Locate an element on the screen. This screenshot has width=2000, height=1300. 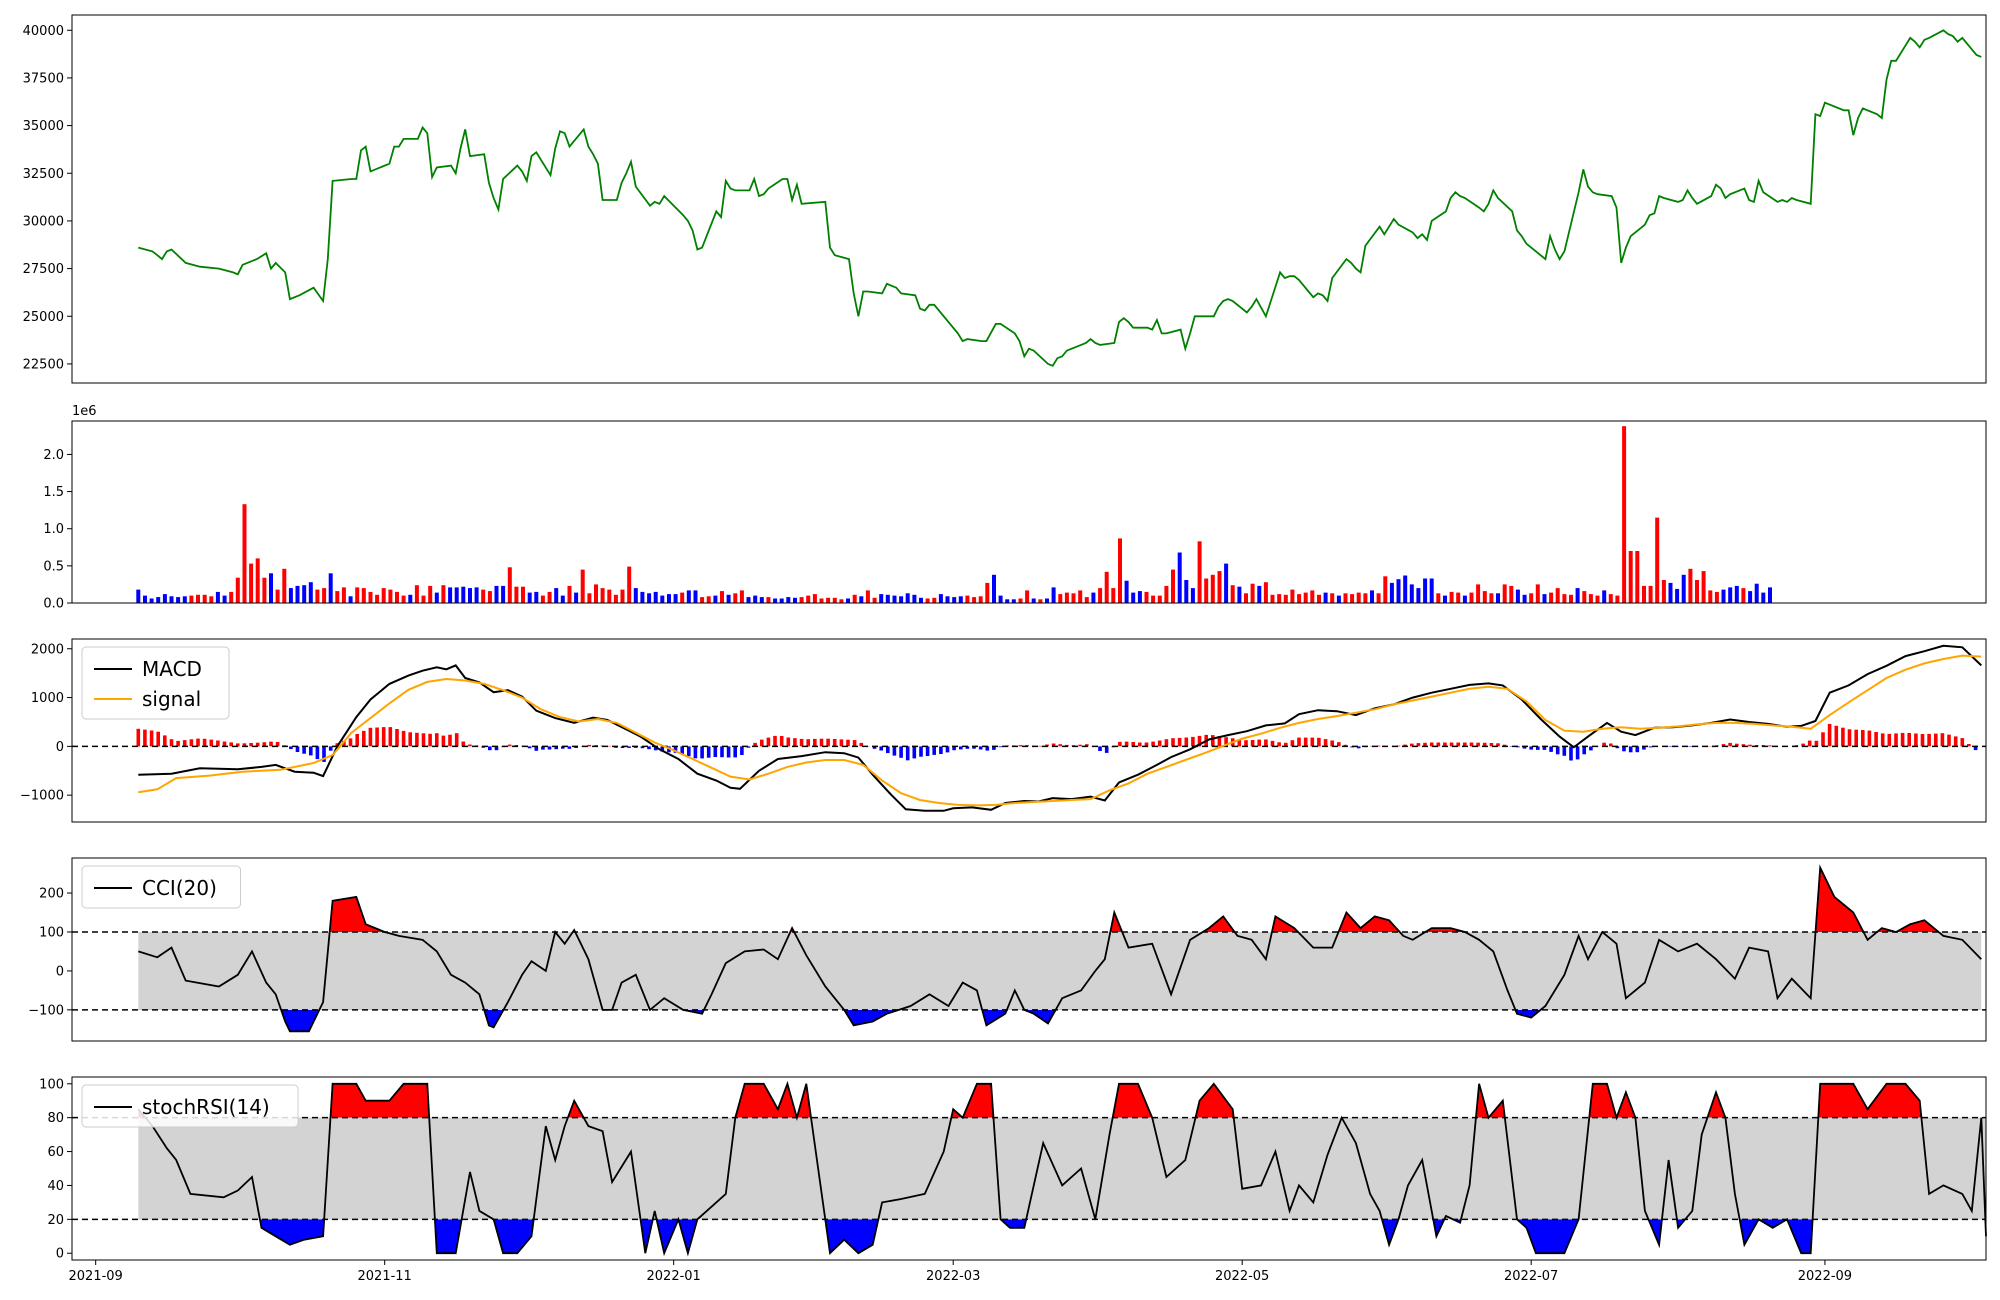
cci-ytick-label: −100 is located at coordinates (46, 1010).